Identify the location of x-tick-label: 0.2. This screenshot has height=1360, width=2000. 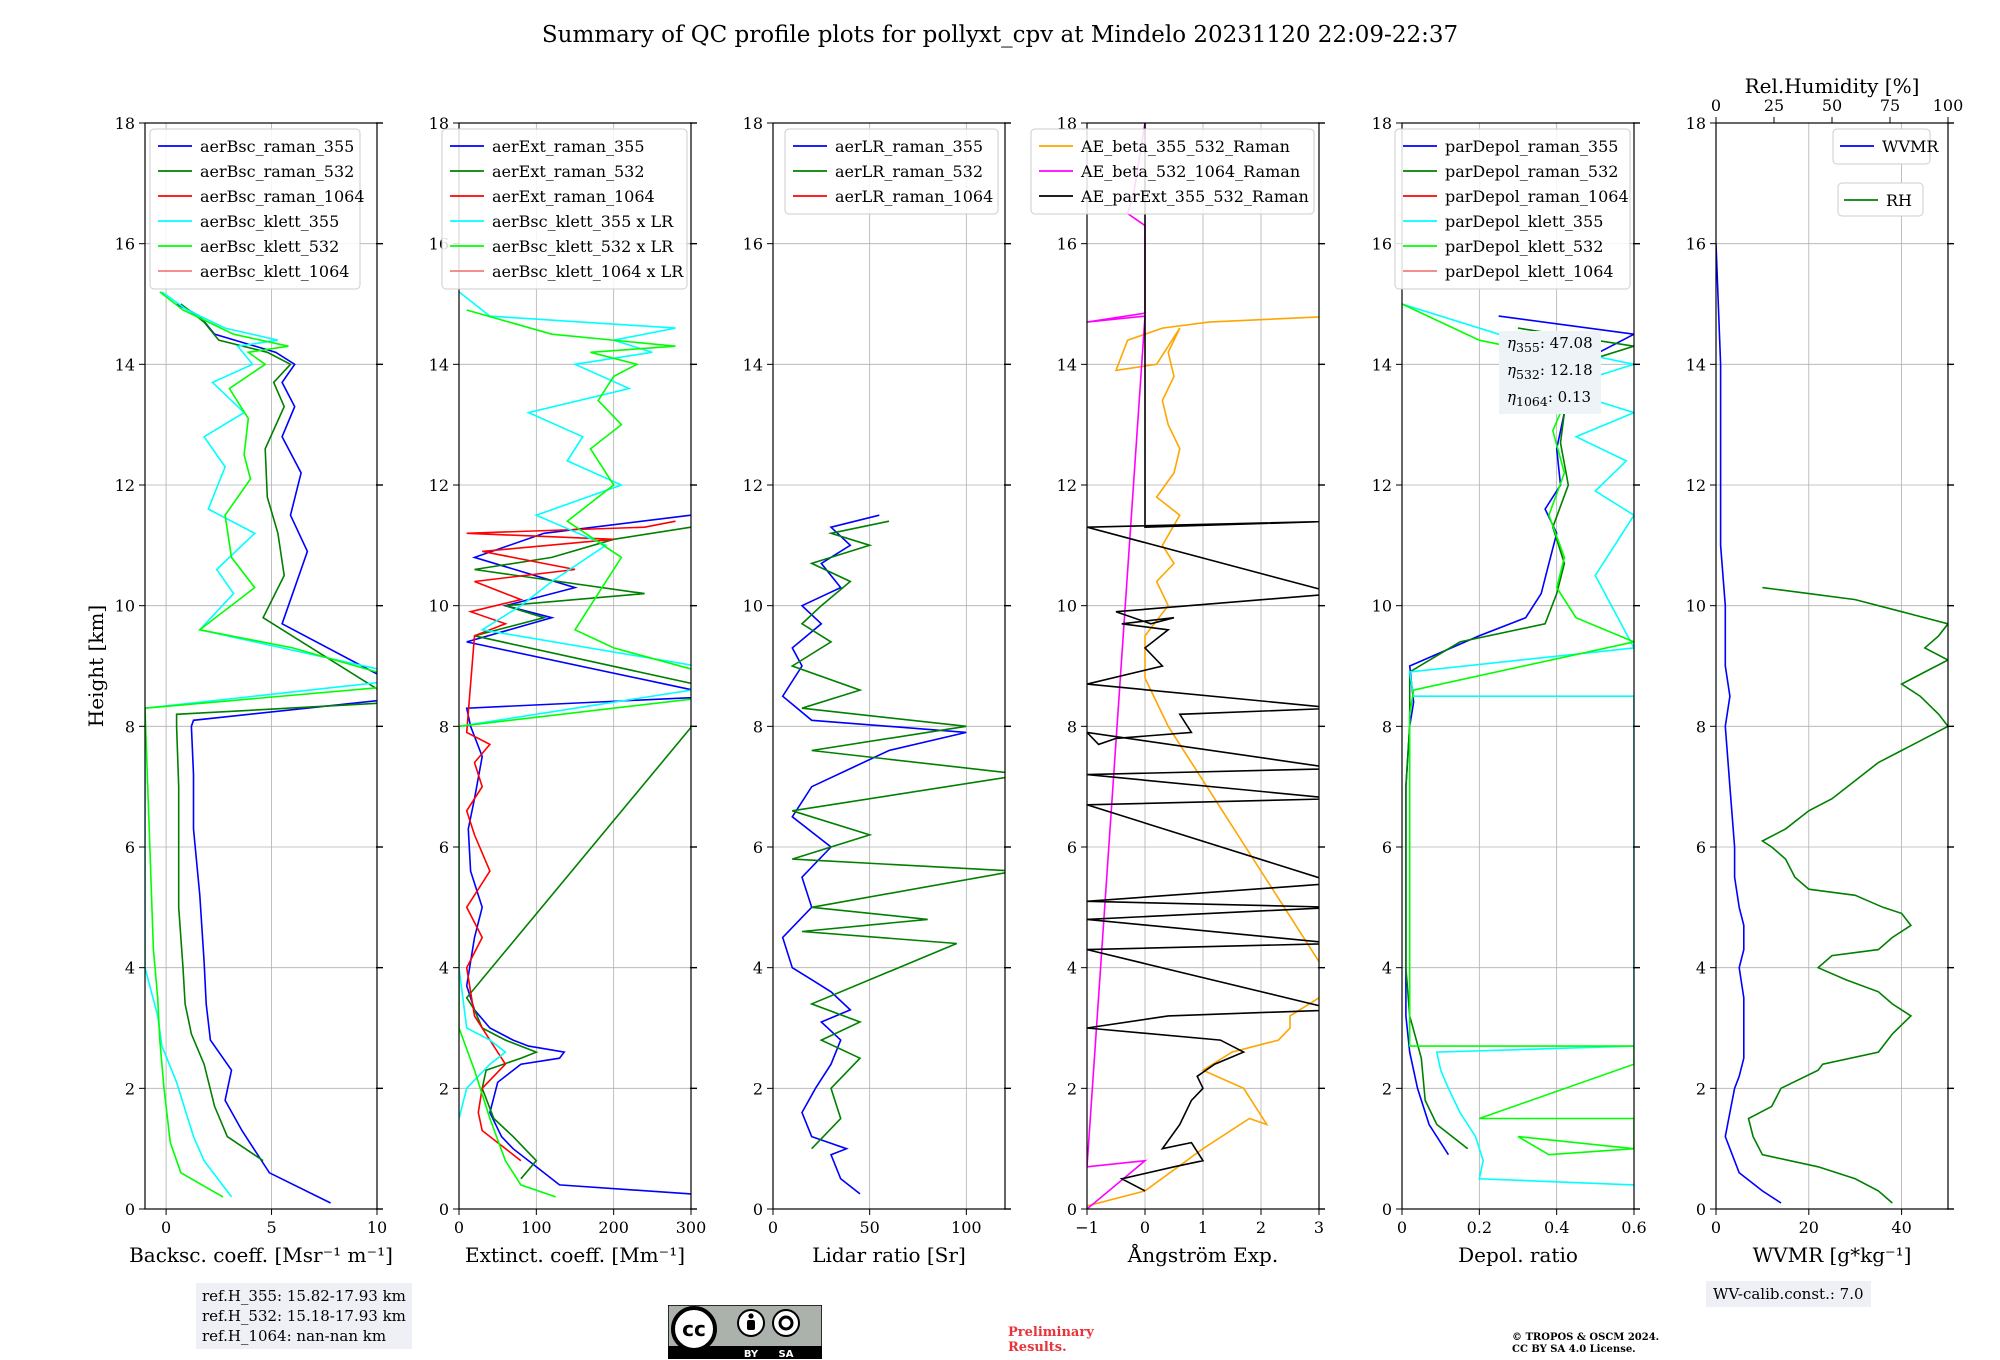
(1479, 1227).